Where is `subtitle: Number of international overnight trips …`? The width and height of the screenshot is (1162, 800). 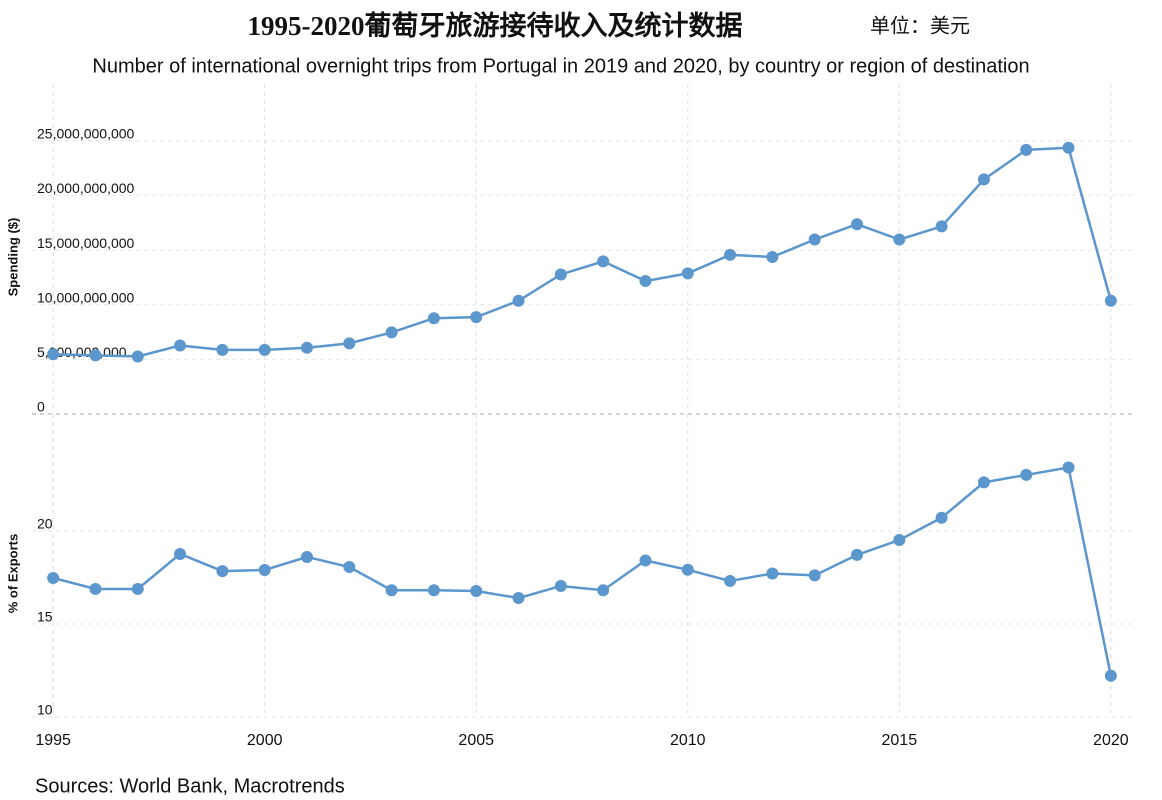
subtitle: Number of international overnight trips … is located at coordinates (560, 66).